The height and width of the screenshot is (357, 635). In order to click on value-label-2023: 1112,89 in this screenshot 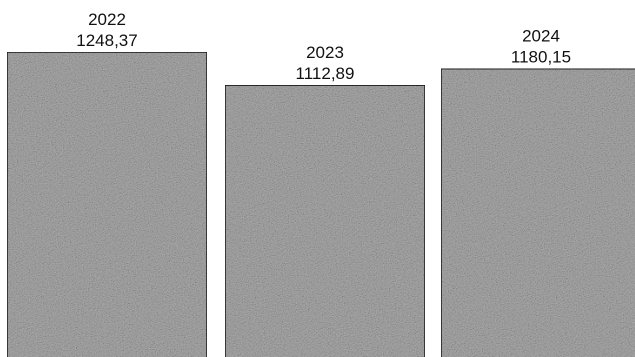, I will do `click(325, 73)`.